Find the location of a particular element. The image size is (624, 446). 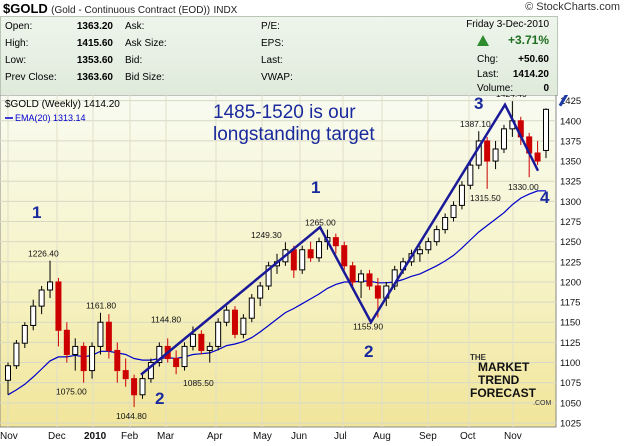

watermark-text: TREND is located at coordinates (499, 380).